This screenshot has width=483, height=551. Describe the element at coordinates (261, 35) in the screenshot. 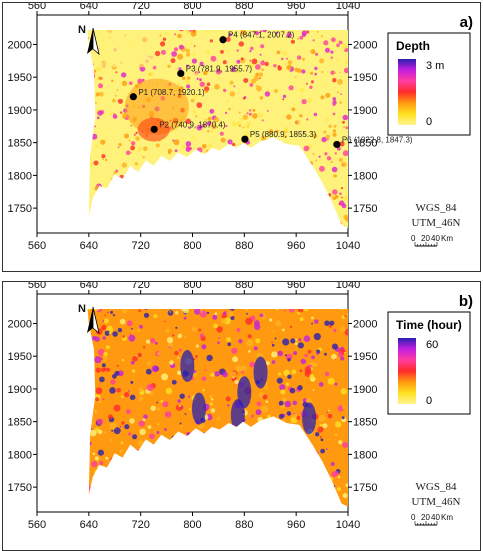

I see `sample-point-label: P4 (847.1, 2007.2)` at that location.